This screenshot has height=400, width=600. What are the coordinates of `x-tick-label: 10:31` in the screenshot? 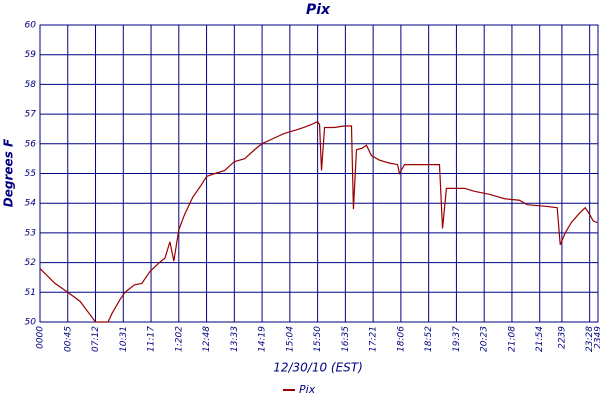 It's located at (124, 339).